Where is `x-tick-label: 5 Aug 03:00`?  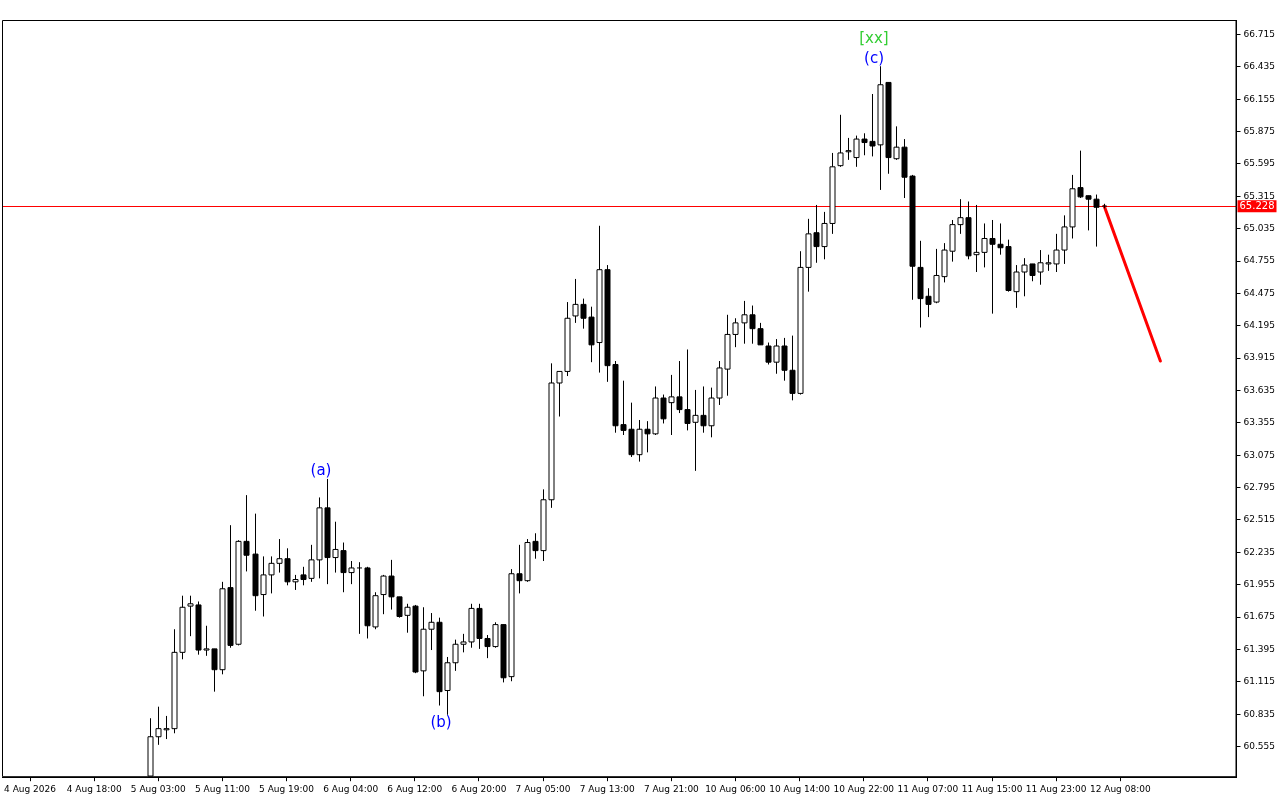 x-tick-label: 5 Aug 03:00 is located at coordinates (158, 788).